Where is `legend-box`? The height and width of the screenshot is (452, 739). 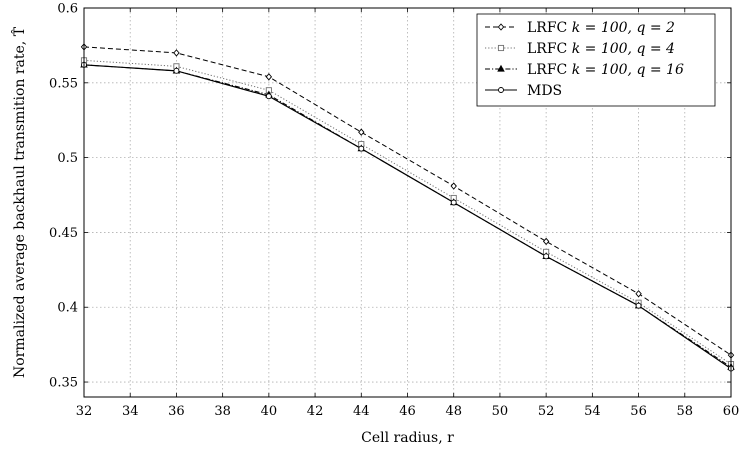 legend-box is located at coordinates (596, 60).